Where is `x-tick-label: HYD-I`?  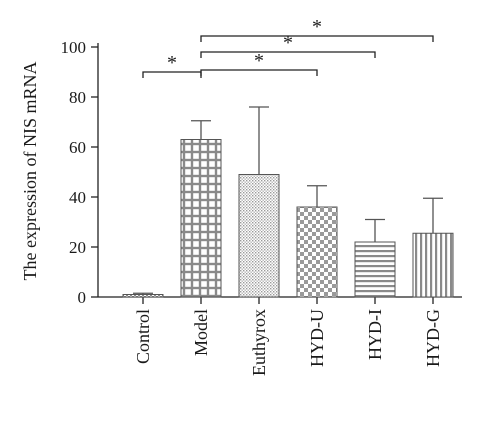 x-tick-label: HYD-I is located at coordinates (375, 334).